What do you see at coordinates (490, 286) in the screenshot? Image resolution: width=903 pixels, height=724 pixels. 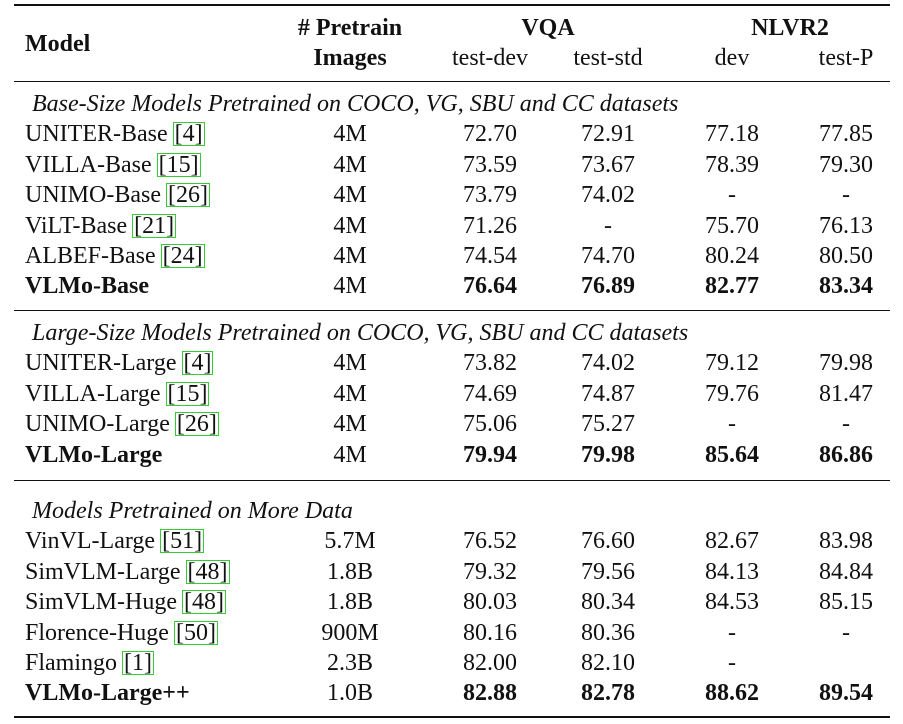 I see `value-cell: 76.64` at bounding box center [490, 286].